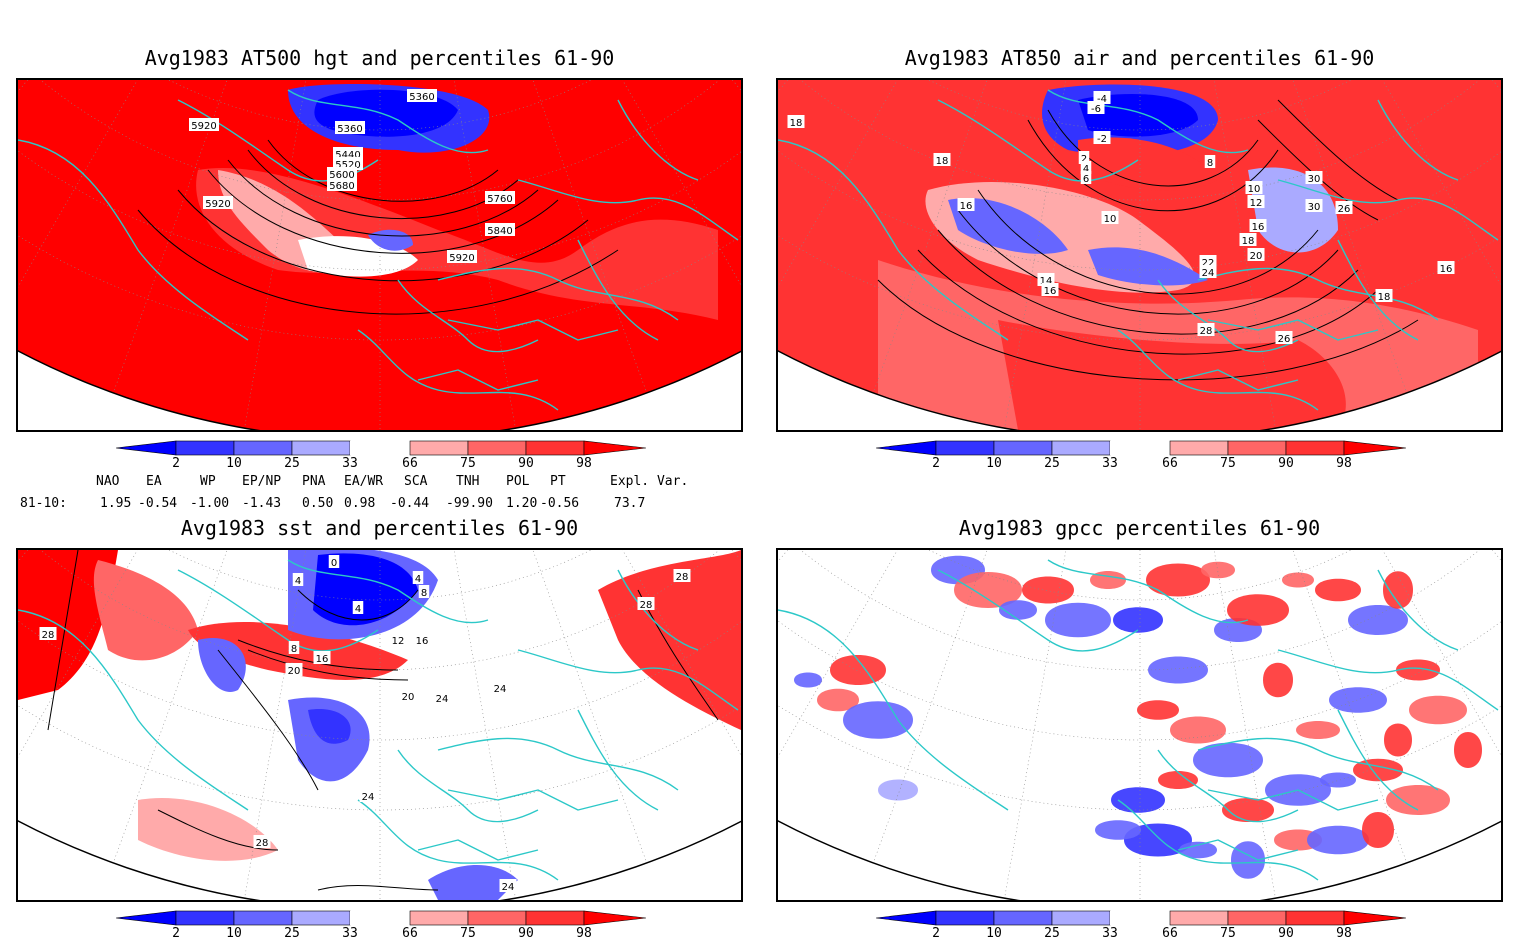 The height and width of the screenshot is (941, 1520). I want to click on contour-label: 28, so click(48, 635).